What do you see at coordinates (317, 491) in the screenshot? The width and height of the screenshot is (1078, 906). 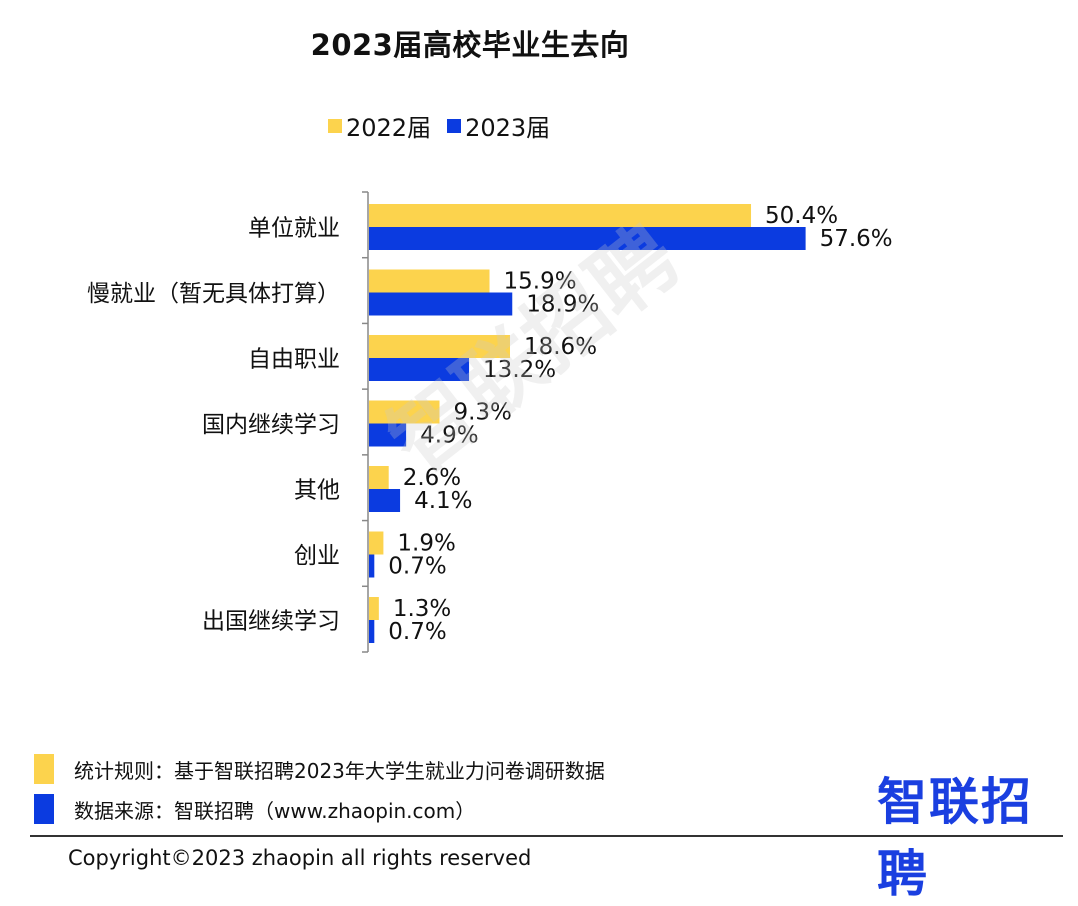 I see `category-label: 其他` at bounding box center [317, 491].